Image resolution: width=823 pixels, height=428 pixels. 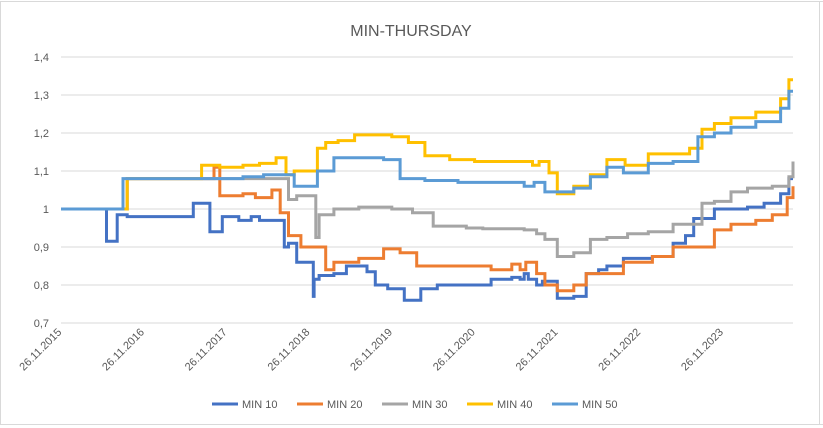 I want to click on x-tick-label: 26.11.2020, so click(x=454, y=349).